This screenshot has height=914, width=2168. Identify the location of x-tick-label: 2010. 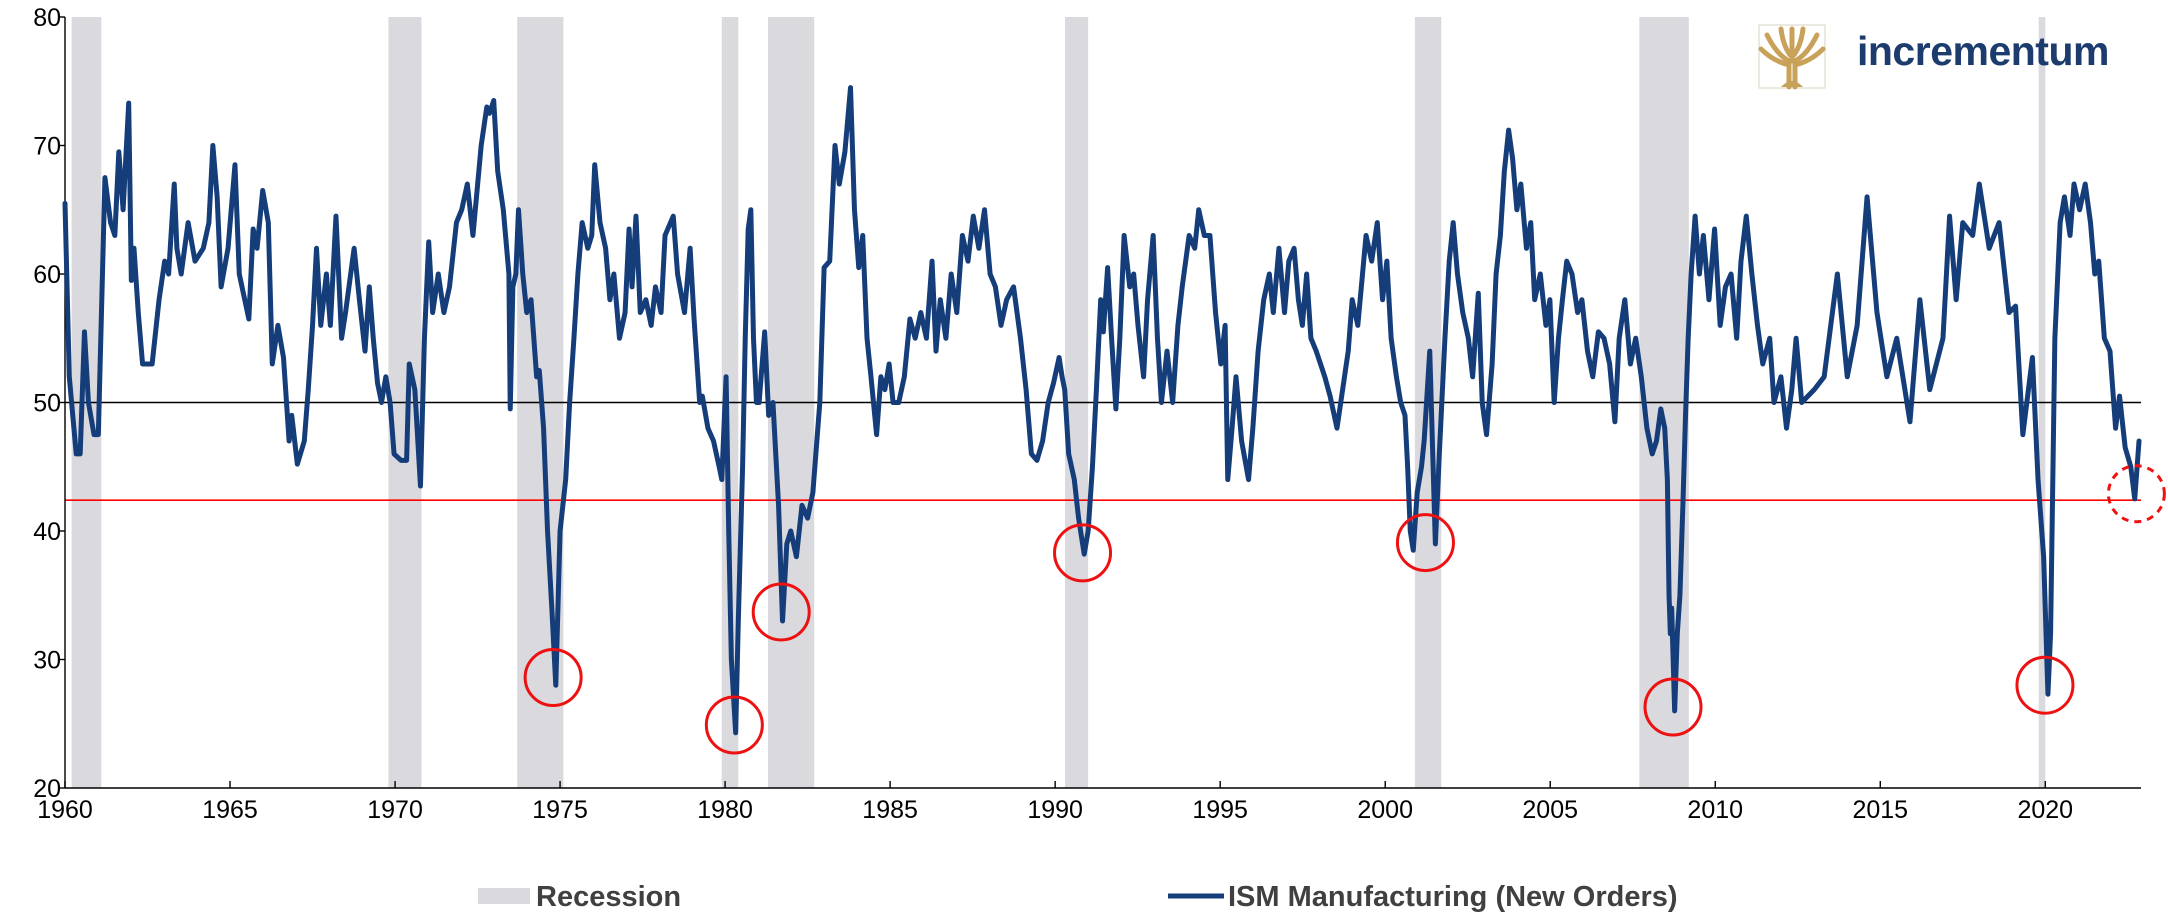
(1715, 810).